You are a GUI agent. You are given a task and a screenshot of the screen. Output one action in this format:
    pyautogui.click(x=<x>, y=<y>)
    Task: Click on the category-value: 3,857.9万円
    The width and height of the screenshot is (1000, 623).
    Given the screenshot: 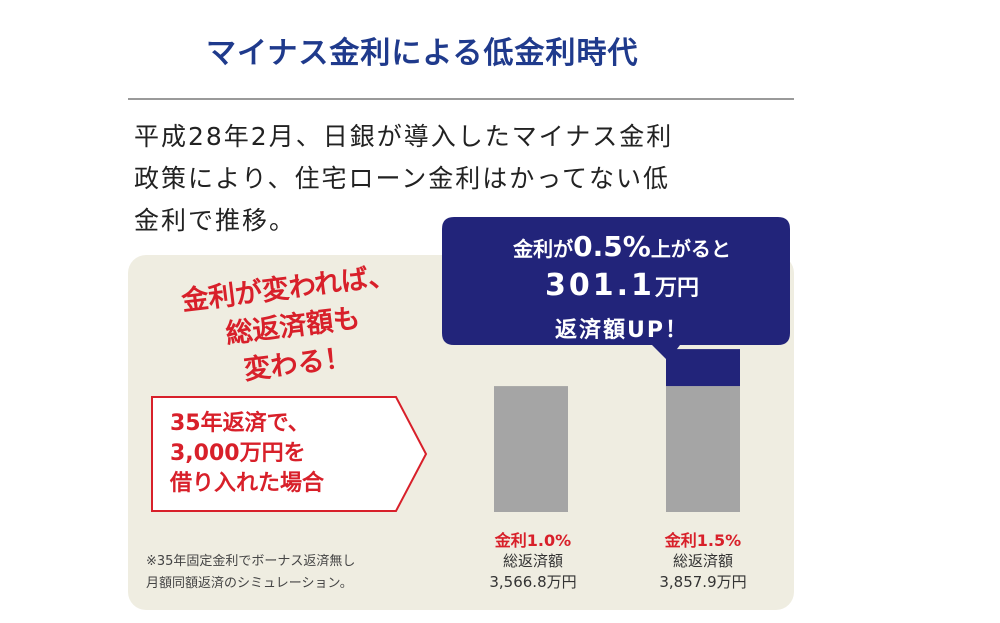 What is the action you would take?
    pyautogui.click(x=703, y=582)
    